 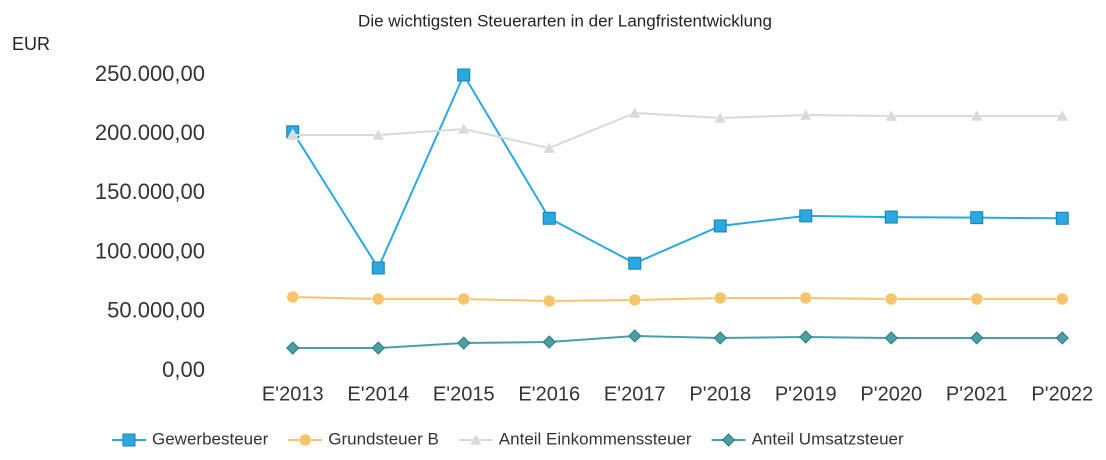 What do you see at coordinates (595, 438) in the screenshot?
I see `legend-label: Anteil Einkommenssteuer` at bounding box center [595, 438].